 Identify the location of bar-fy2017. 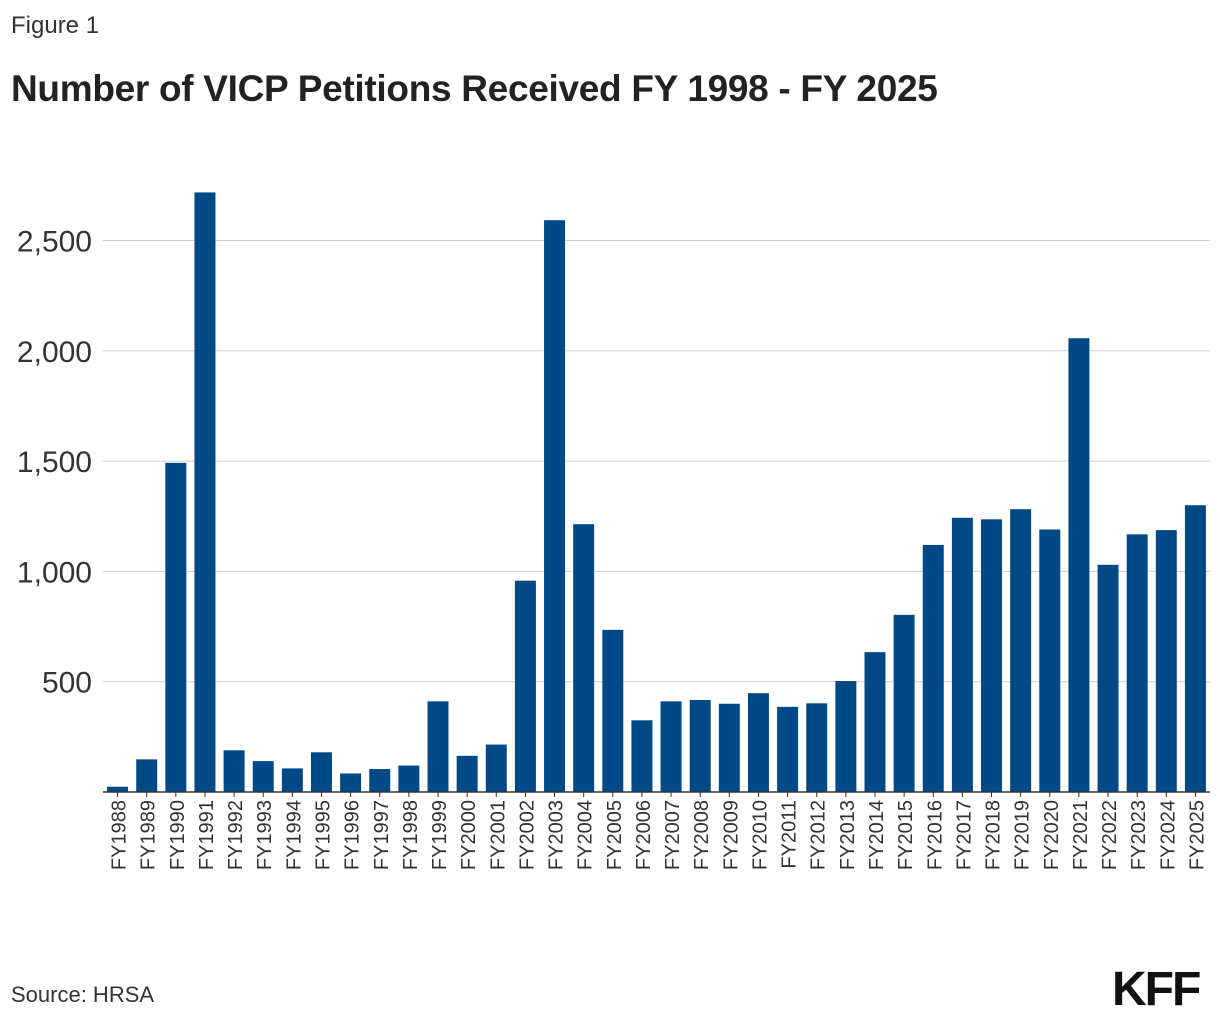
(962, 654).